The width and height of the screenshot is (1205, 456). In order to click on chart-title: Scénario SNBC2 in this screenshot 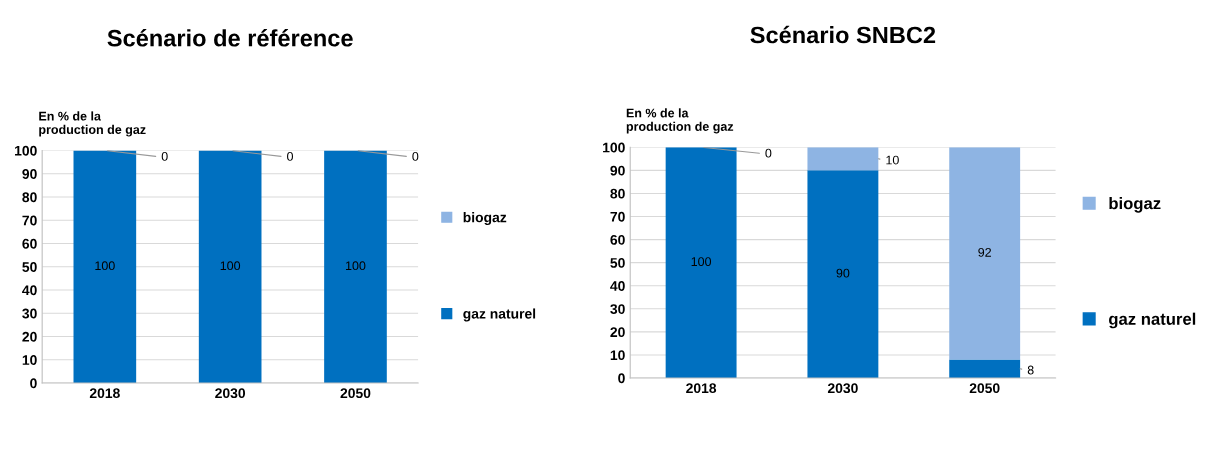, I will do `click(843, 34)`.